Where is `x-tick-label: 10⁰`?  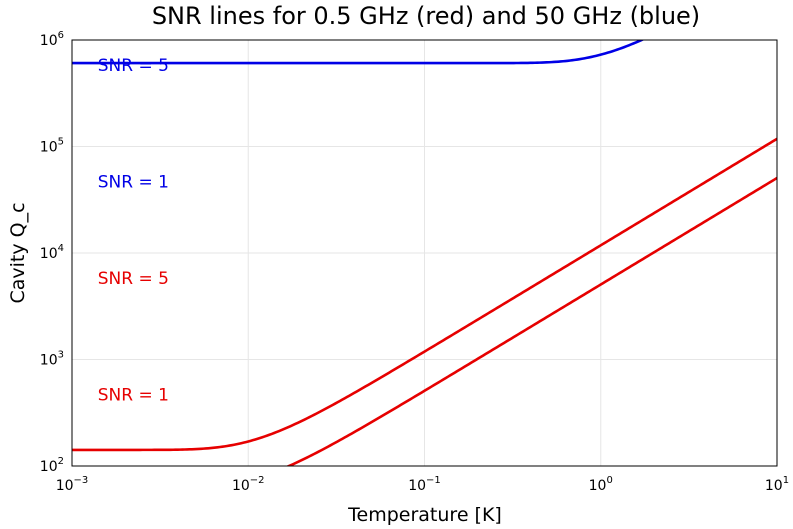
x-tick-label: 10⁰ is located at coordinates (601, 484).